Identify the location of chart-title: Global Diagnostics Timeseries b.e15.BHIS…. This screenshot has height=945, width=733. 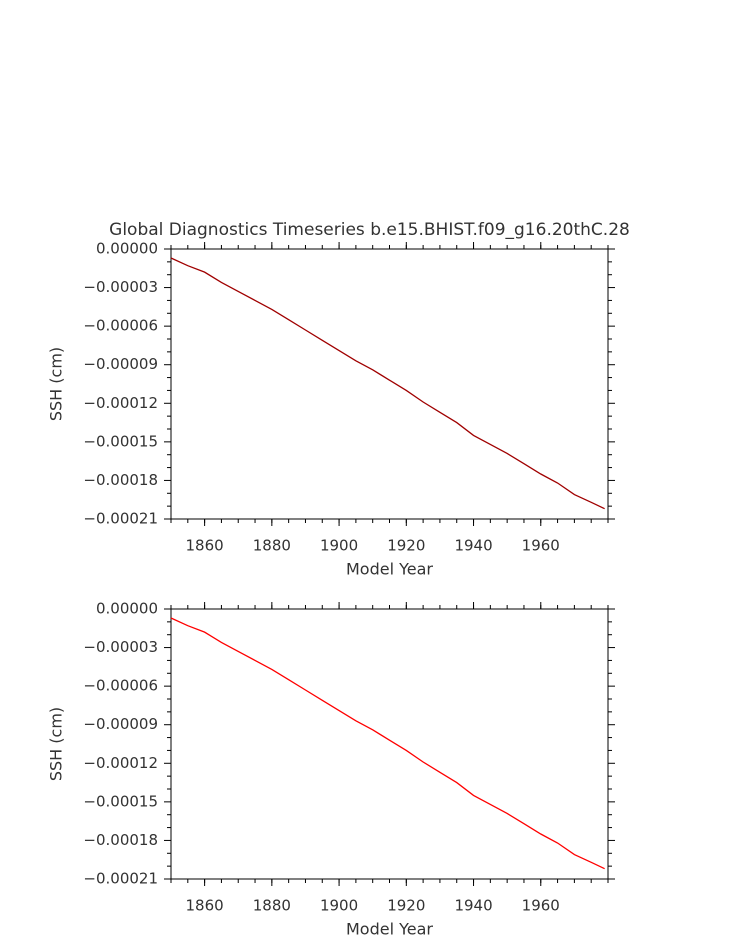
(369, 230).